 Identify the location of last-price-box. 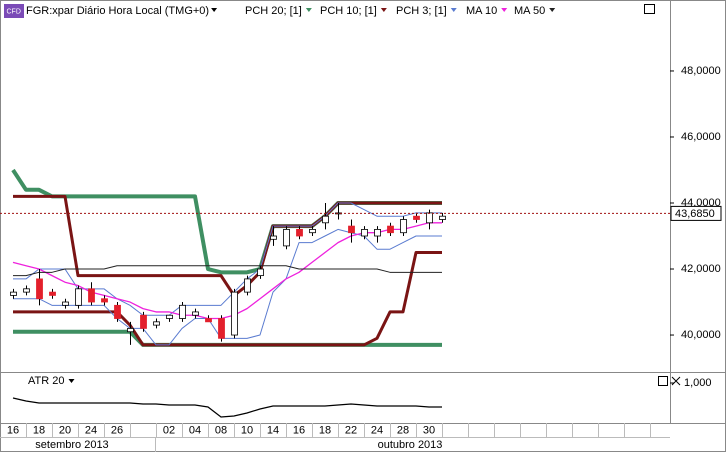
(696, 213).